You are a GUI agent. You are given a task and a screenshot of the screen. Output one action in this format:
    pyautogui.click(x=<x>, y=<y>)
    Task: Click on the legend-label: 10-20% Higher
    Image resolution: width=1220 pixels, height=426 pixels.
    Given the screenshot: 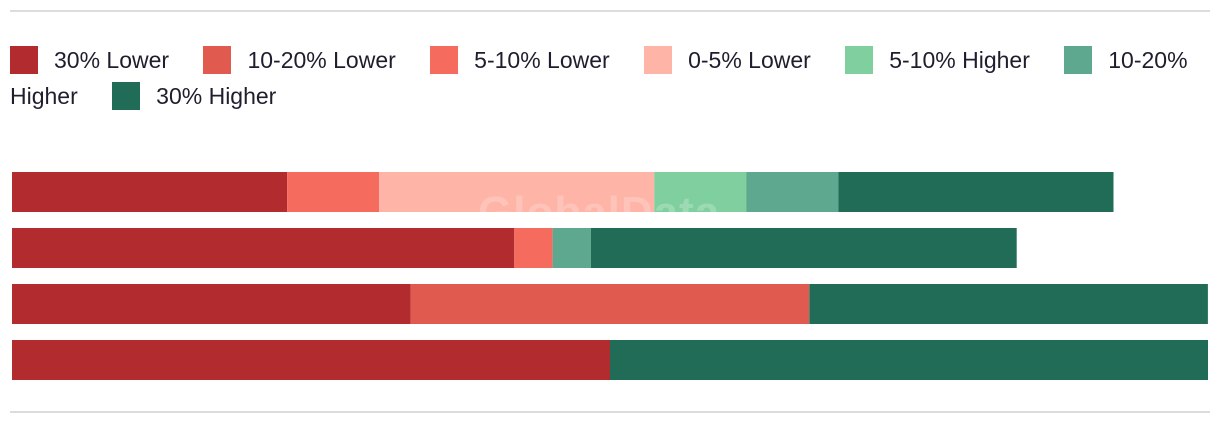 What is the action you would take?
    pyautogui.click(x=599, y=78)
    